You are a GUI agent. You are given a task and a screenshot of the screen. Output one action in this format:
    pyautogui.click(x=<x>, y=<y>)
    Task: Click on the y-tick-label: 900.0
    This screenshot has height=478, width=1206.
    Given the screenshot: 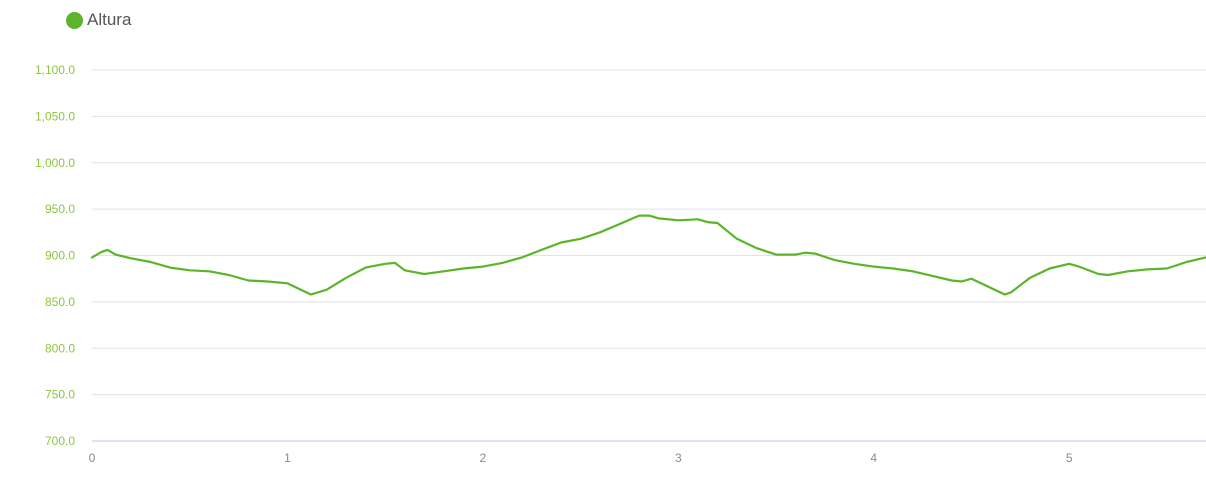 What is the action you would take?
    pyautogui.click(x=60, y=256)
    